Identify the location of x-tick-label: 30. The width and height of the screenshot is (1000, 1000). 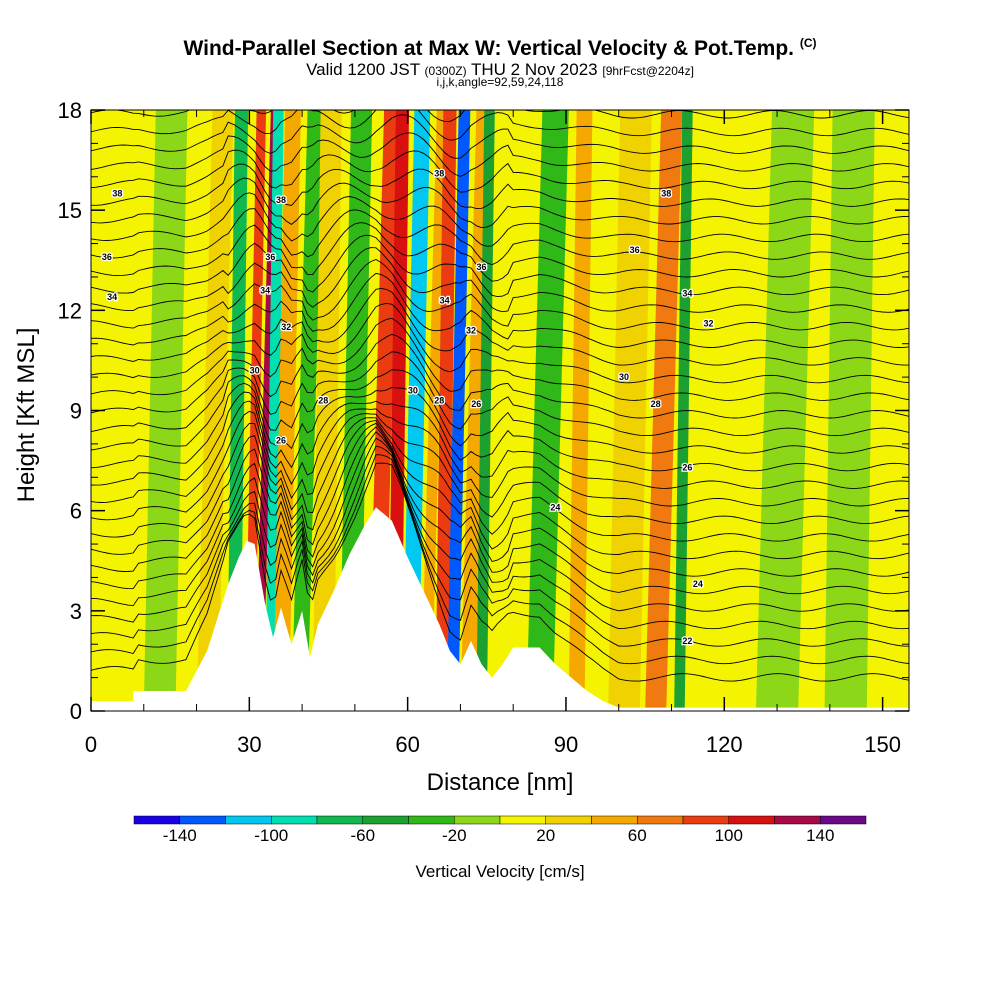
(249, 744).